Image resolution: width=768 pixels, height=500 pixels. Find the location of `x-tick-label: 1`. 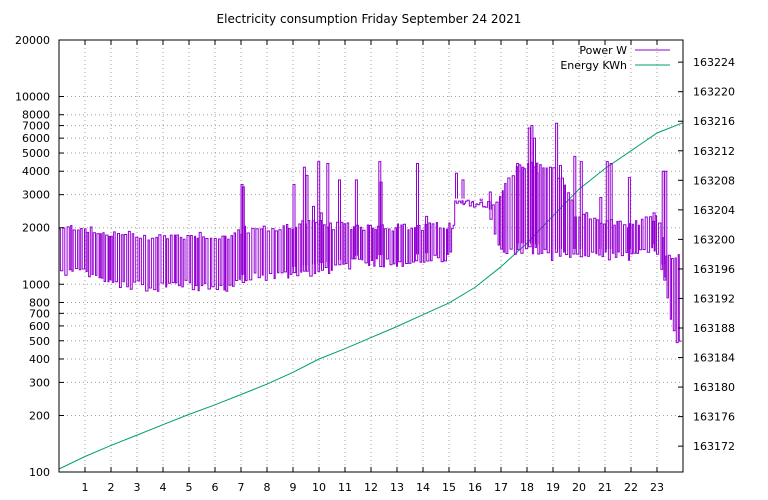

x-tick-label: 1 is located at coordinates (85, 487).